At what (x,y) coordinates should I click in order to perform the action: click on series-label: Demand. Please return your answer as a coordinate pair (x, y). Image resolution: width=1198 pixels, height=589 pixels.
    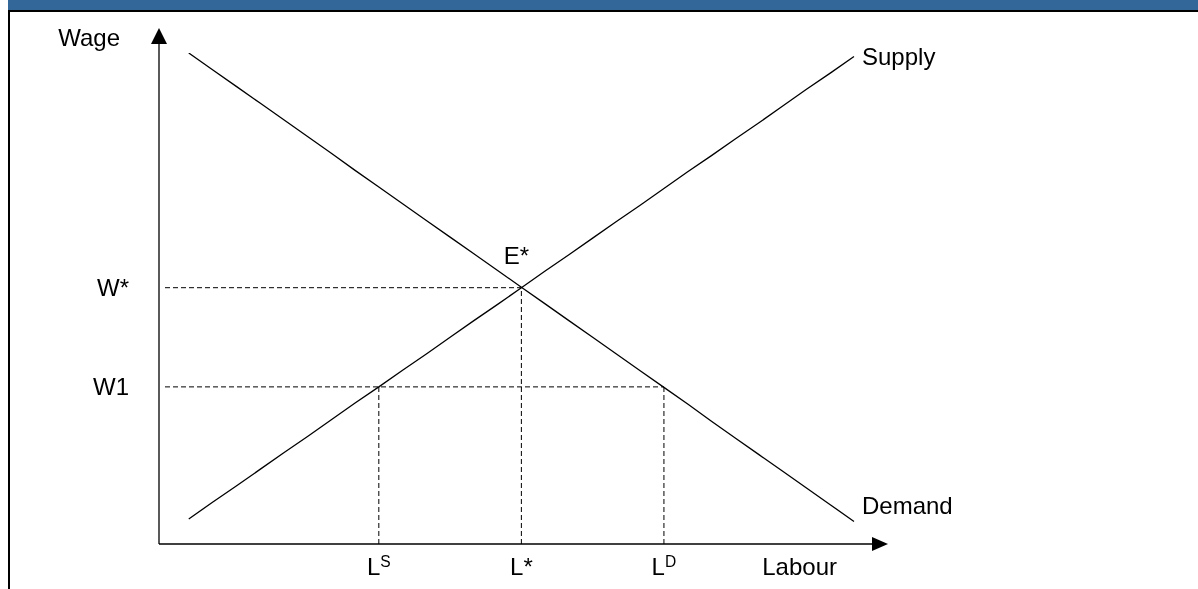
    Looking at the image, I should click on (907, 505).